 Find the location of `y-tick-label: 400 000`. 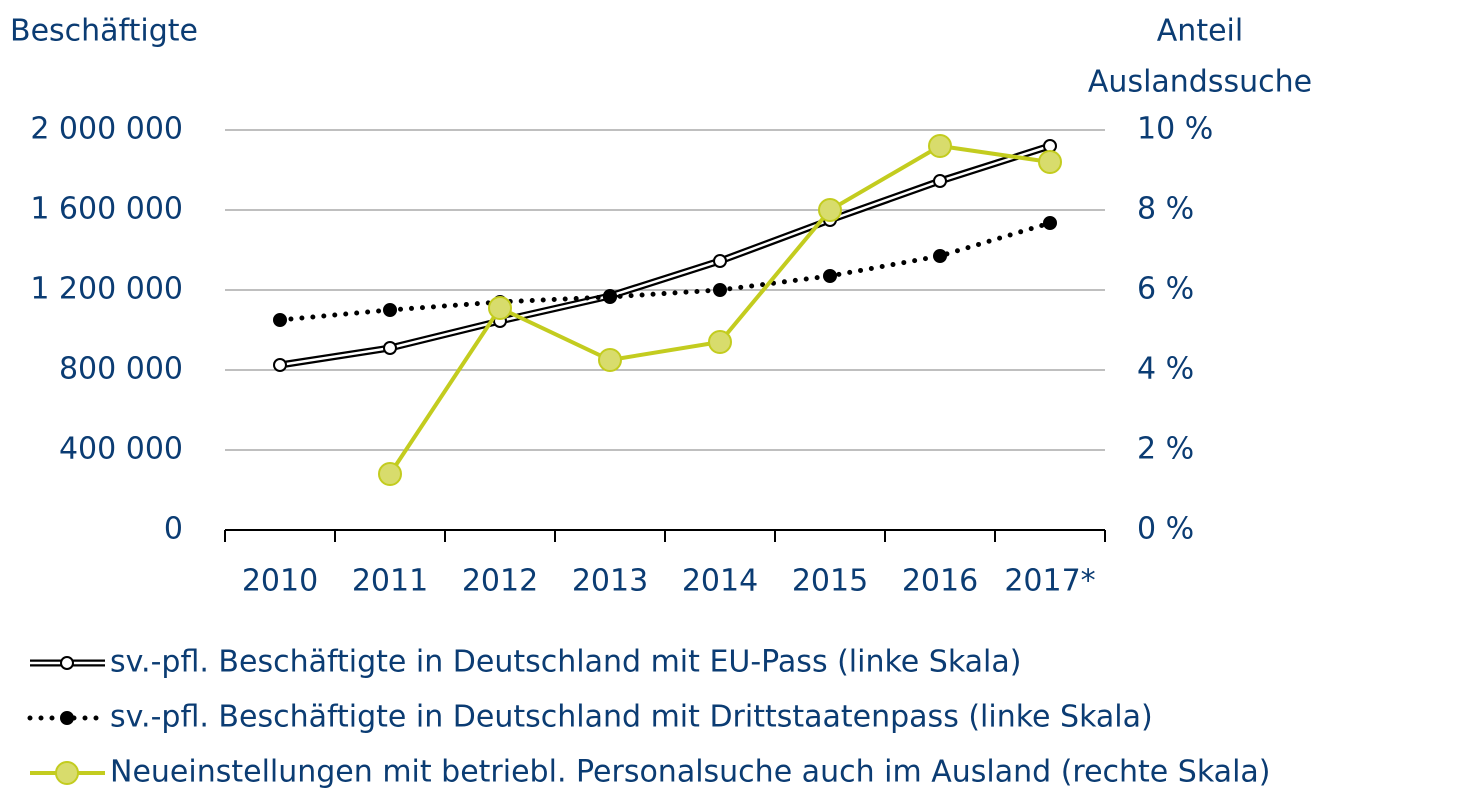

y-tick-label: 400 000 is located at coordinates (121, 449).